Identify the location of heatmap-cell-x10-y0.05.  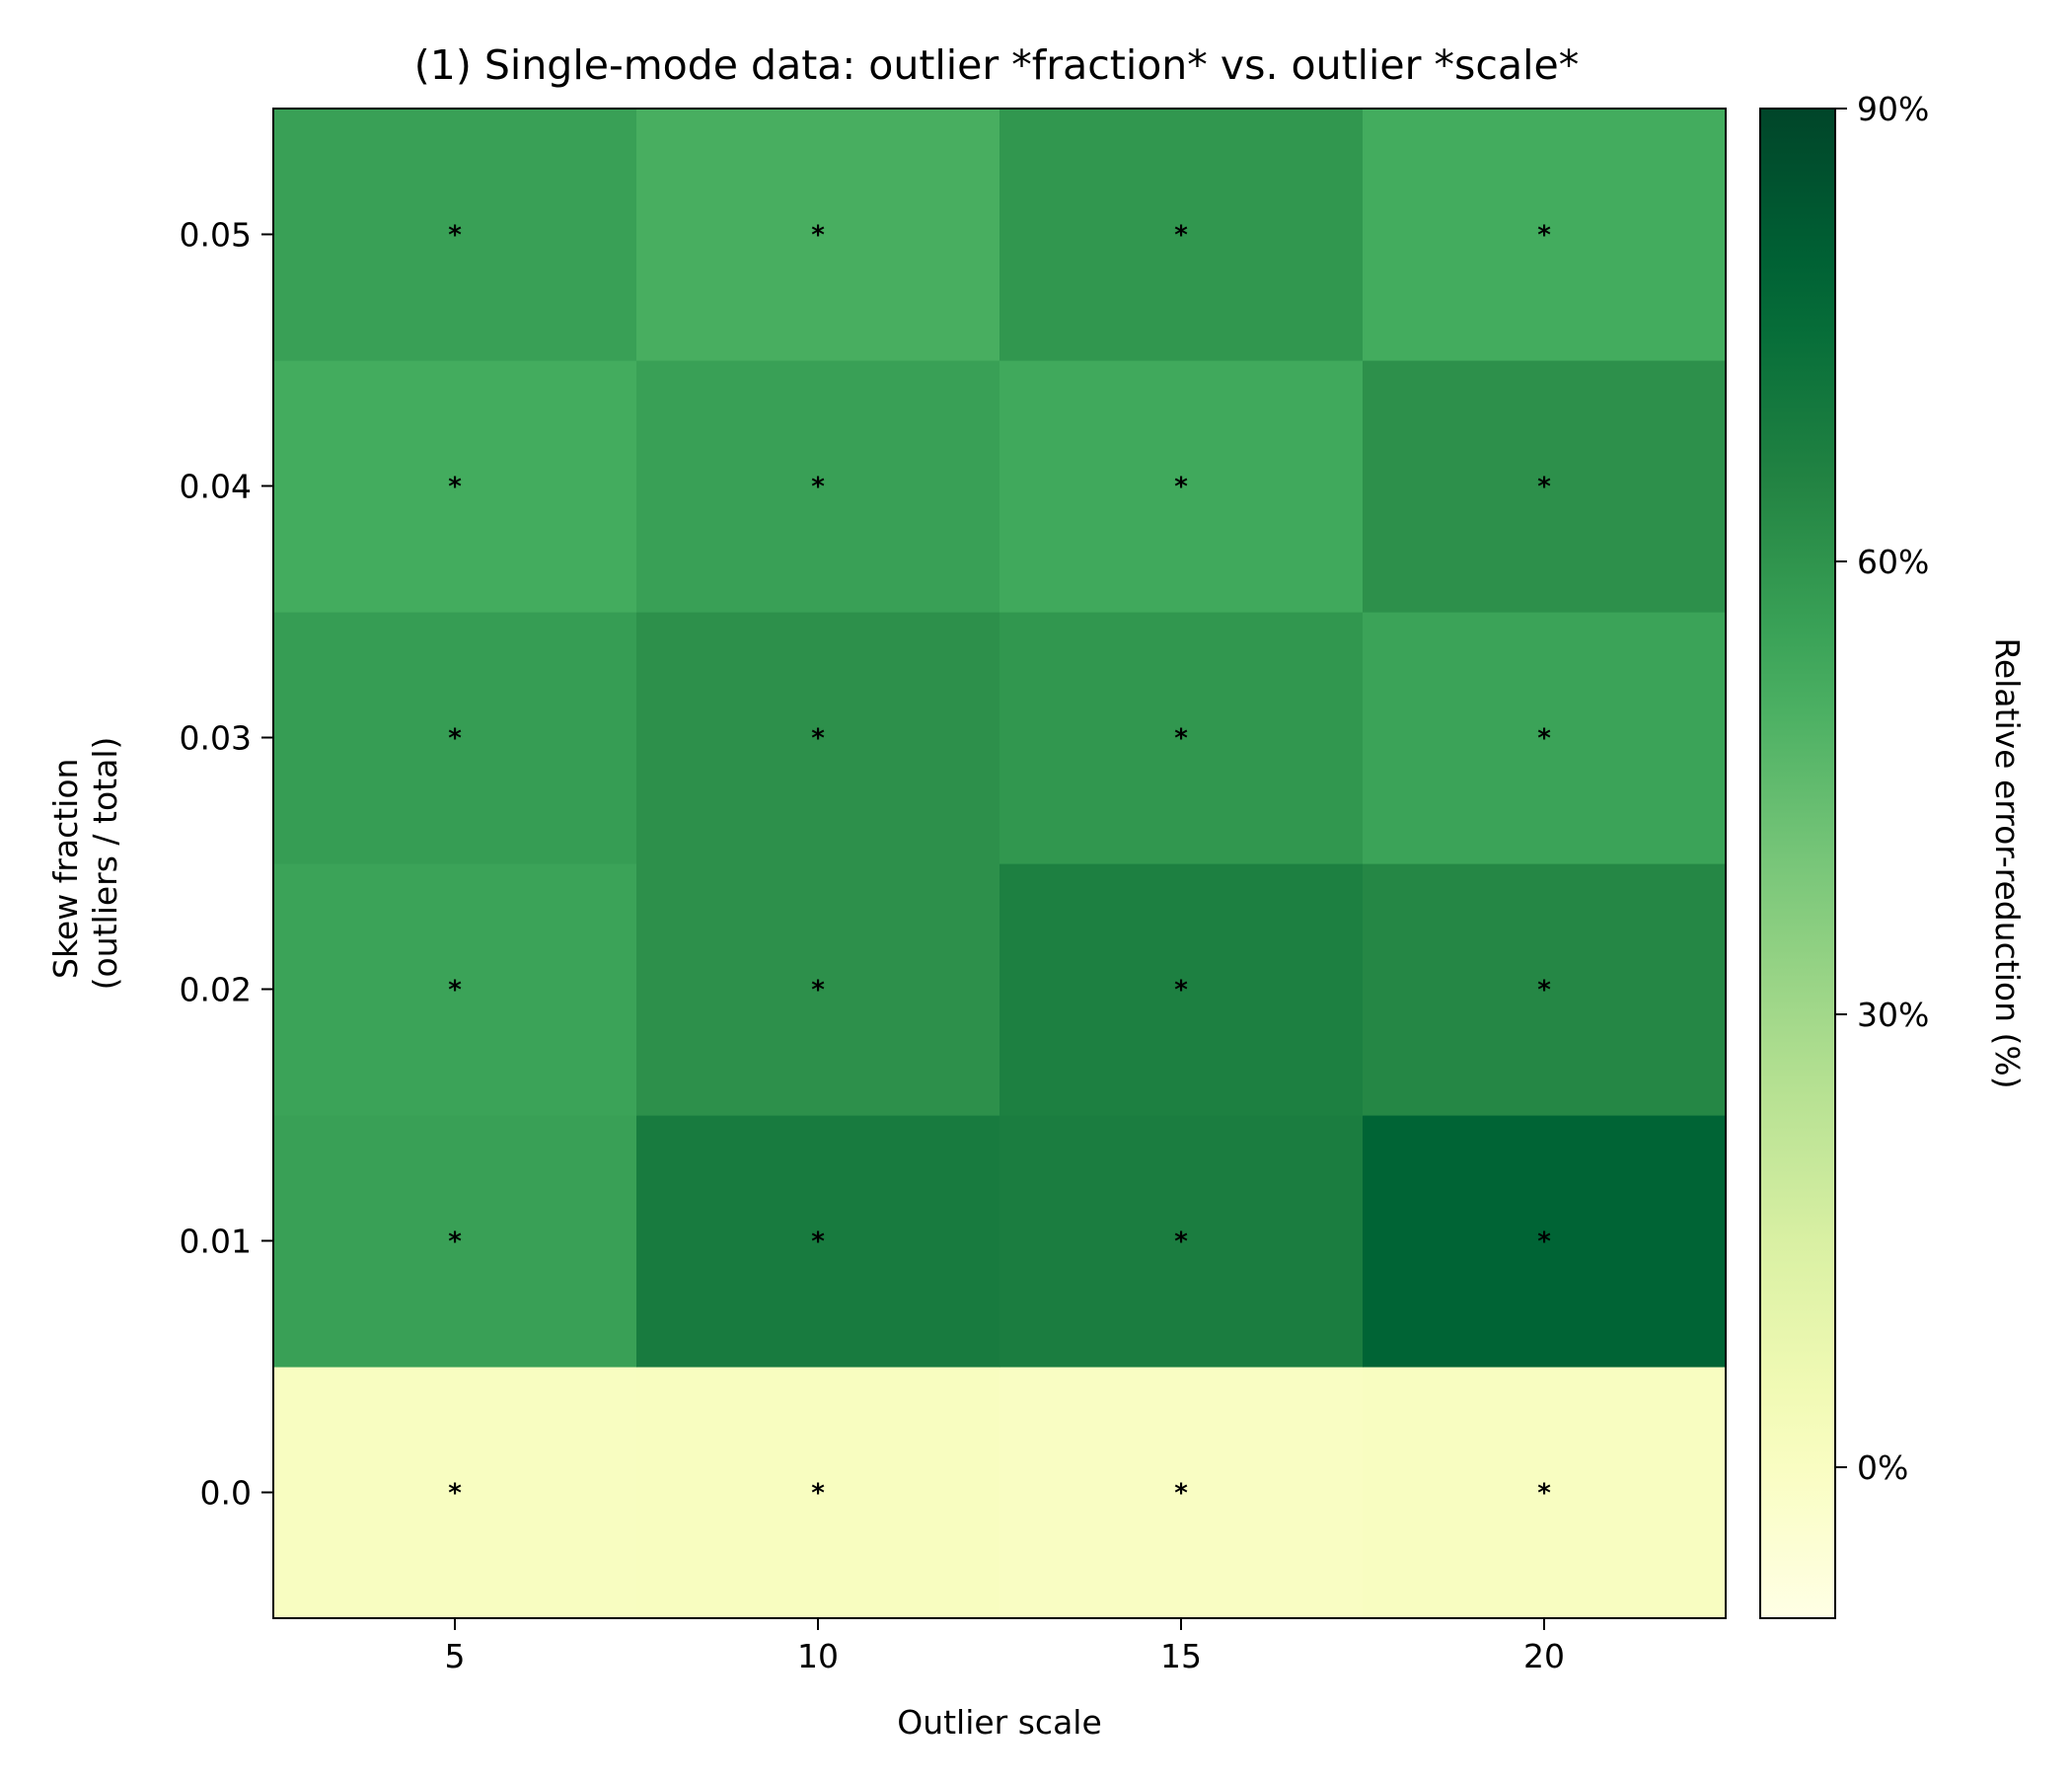
(818, 235).